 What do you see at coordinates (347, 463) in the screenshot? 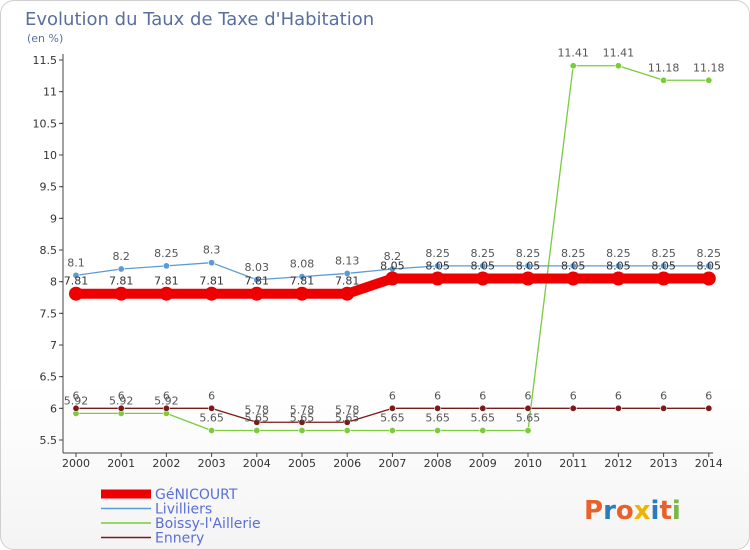
I see `x-tick-label: 2006` at bounding box center [347, 463].